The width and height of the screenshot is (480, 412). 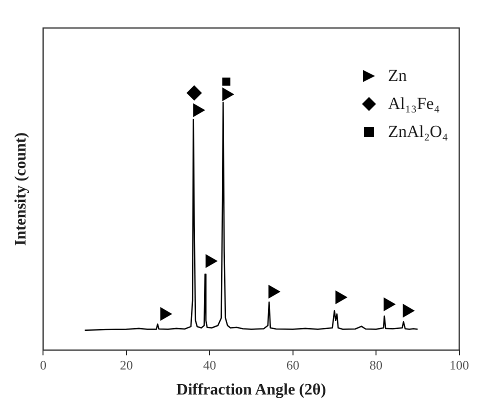 I want to click on y-axis-title: Intensity (count), so click(x=21, y=189).